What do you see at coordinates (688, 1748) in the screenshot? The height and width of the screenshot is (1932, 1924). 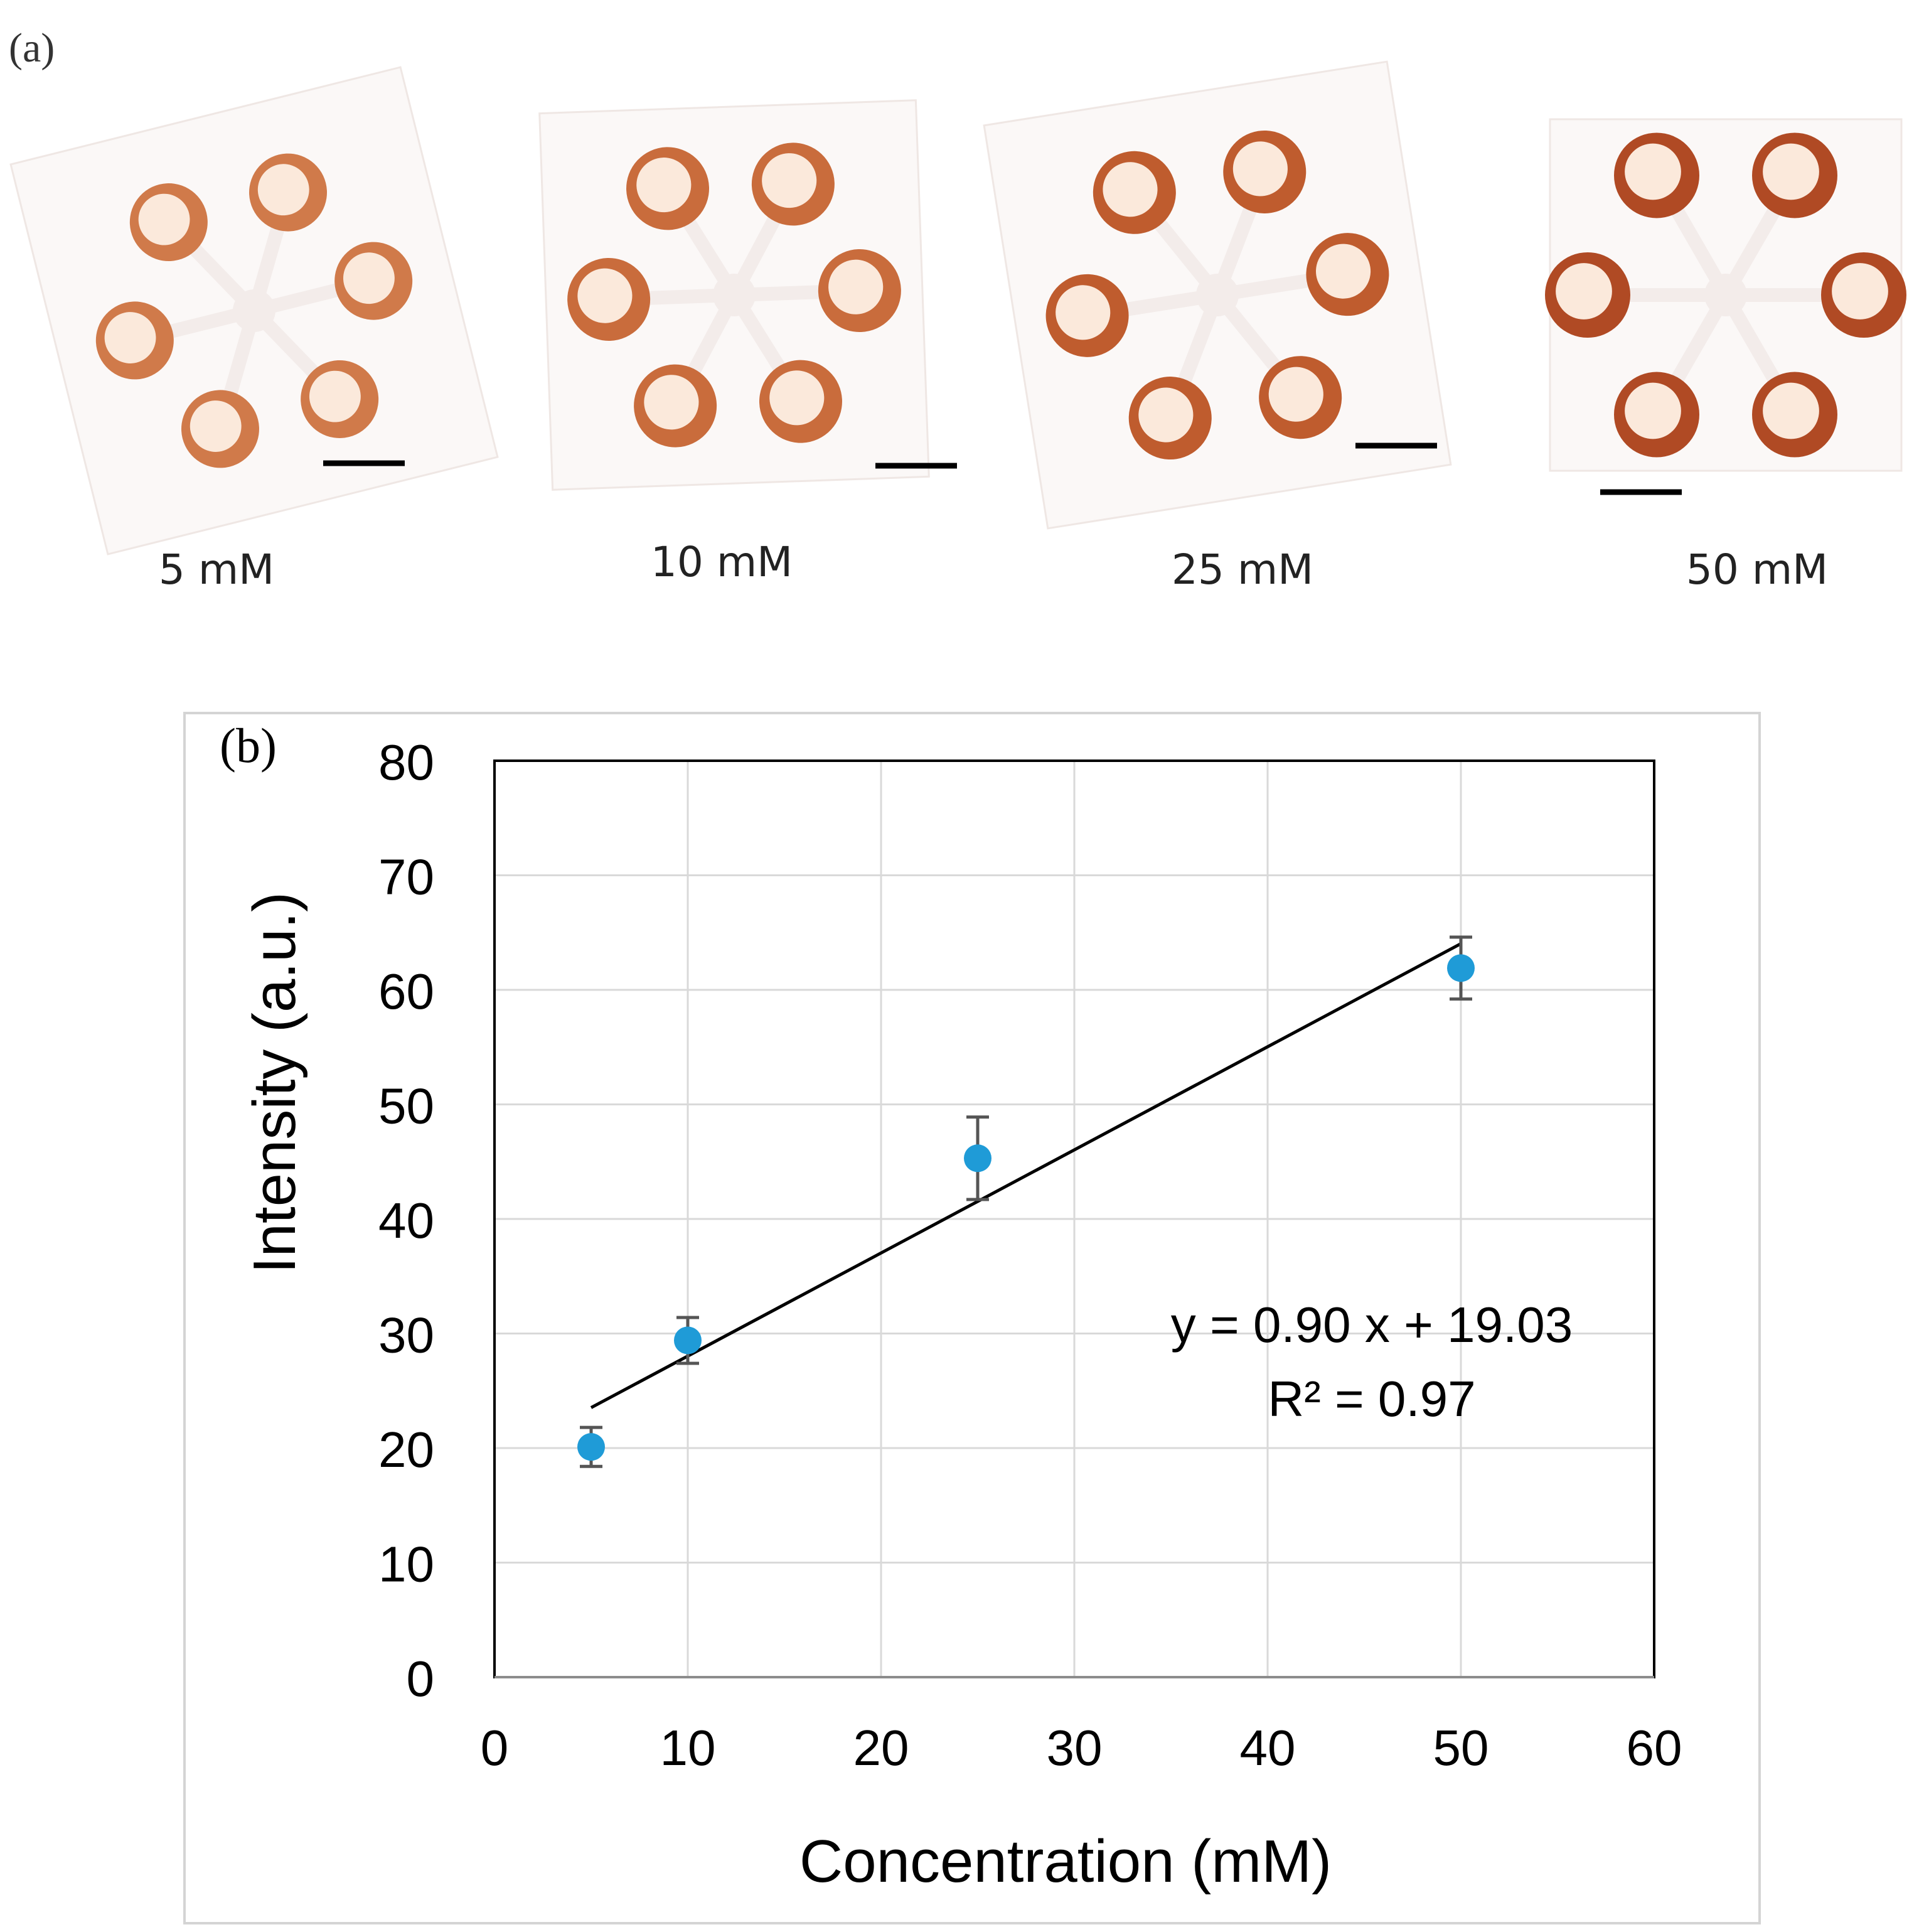 I see `x-tick-label: 10` at bounding box center [688, 1748].